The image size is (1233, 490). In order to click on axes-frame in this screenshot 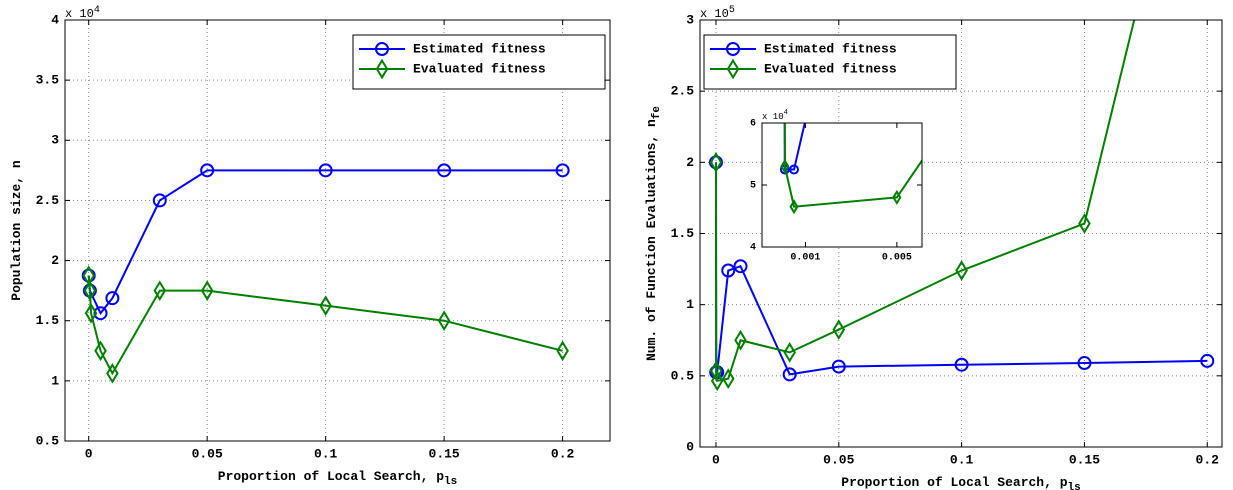, I will do `click(842, 185)`.